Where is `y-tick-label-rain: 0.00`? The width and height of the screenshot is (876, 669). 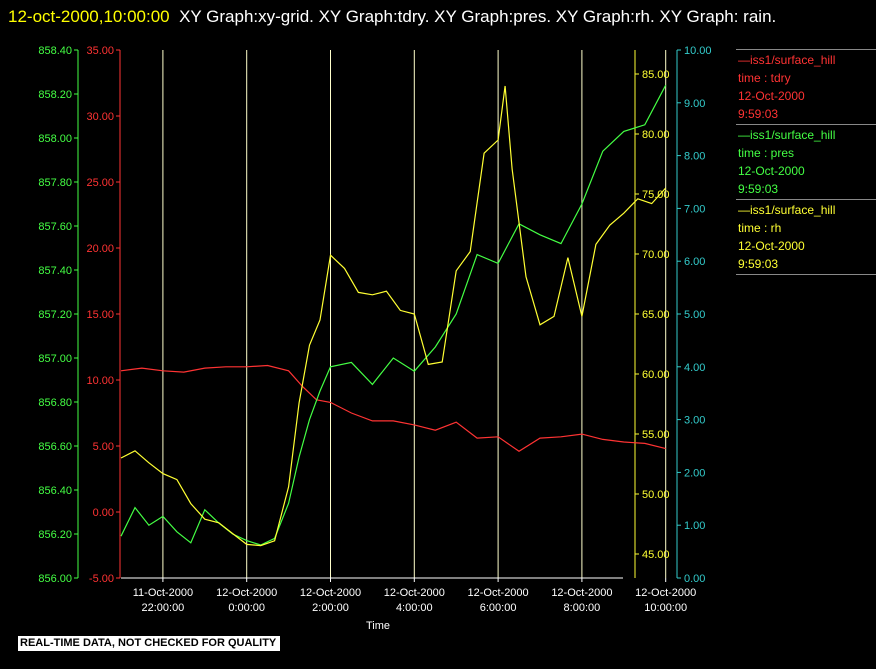 y-tick-label-rain: 0.00 is located at coordinates (694, 579).